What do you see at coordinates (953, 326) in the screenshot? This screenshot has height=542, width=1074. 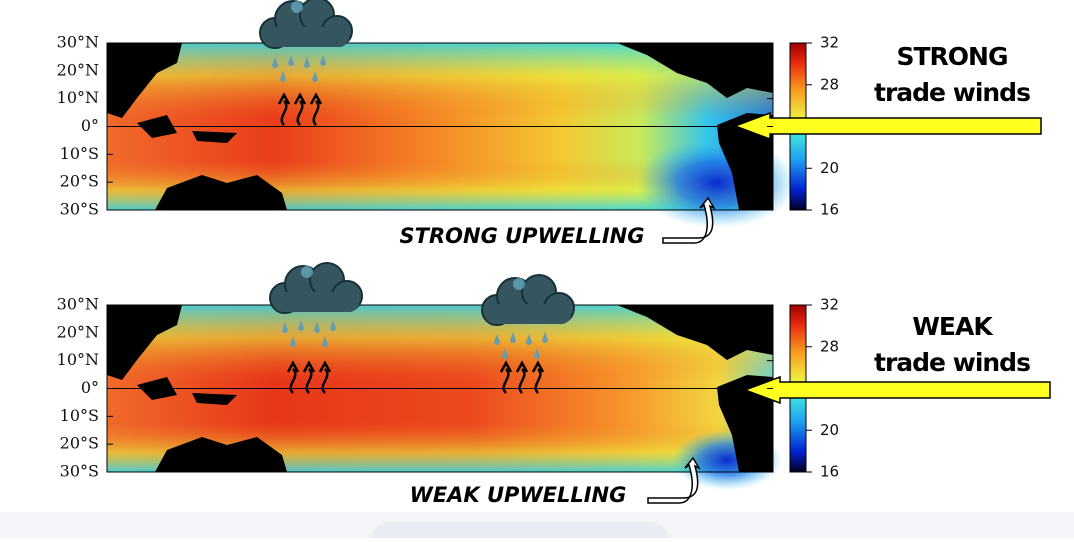 I see `wind-strength: WEAK` at bounding box center [953, 326].